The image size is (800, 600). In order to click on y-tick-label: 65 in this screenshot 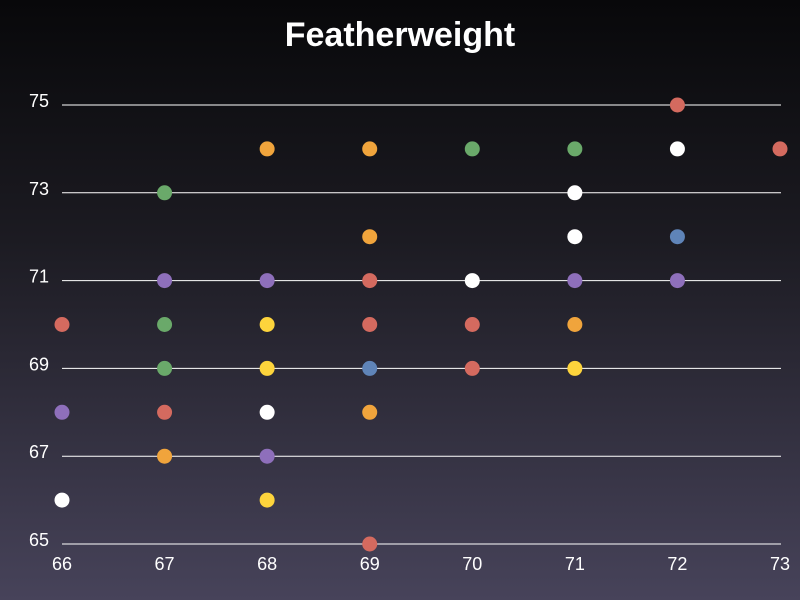, I will do `click(39, 540)`.